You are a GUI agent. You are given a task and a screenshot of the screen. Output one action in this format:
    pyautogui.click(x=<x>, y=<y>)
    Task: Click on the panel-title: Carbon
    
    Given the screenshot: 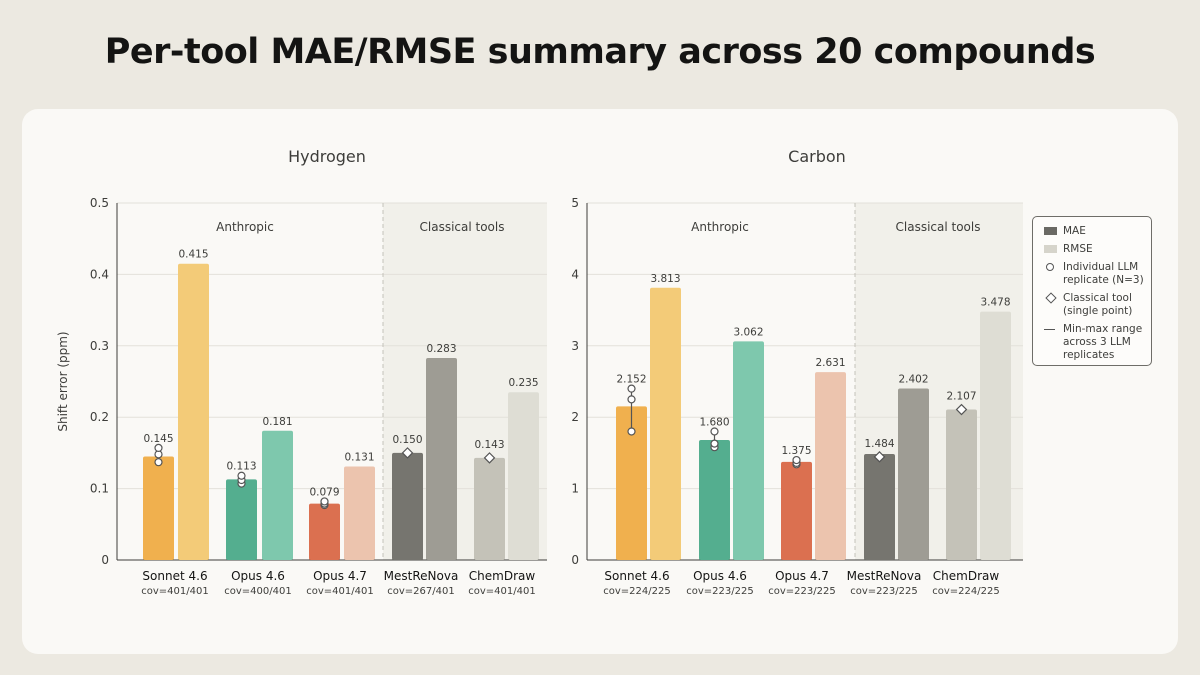 What is the action you would take?
    pyautogui.click(x=817, y=156)
    